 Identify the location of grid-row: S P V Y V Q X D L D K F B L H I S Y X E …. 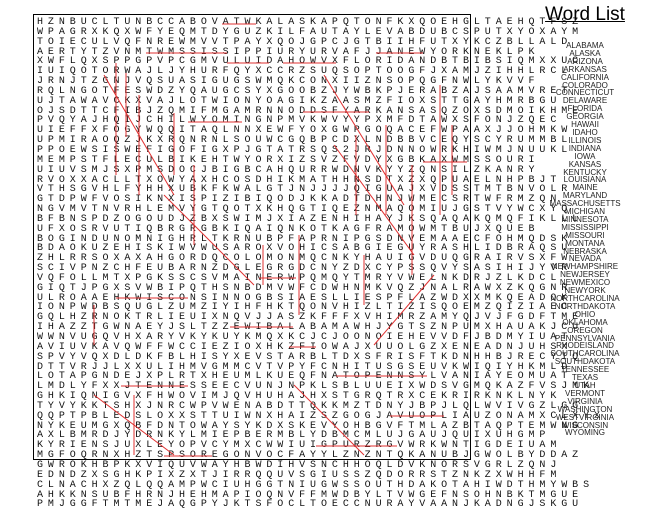
(307, 357).